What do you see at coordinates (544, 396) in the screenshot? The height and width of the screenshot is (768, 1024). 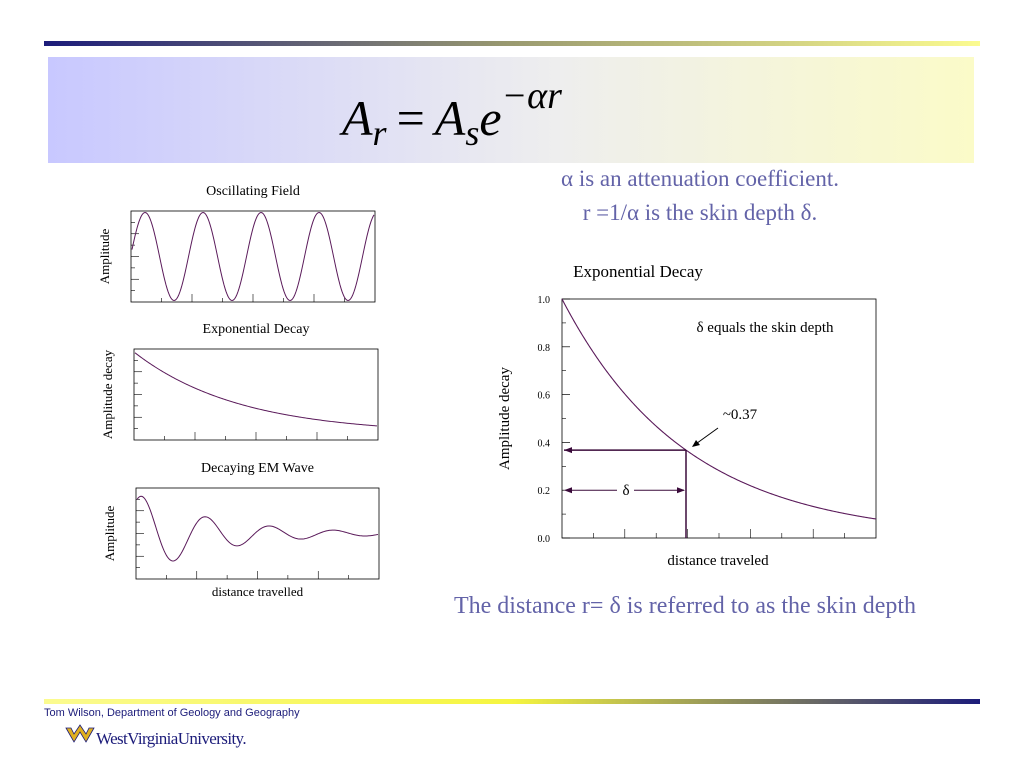 I see `y-tick-label: 0.6` at bounding box center [544, 396].